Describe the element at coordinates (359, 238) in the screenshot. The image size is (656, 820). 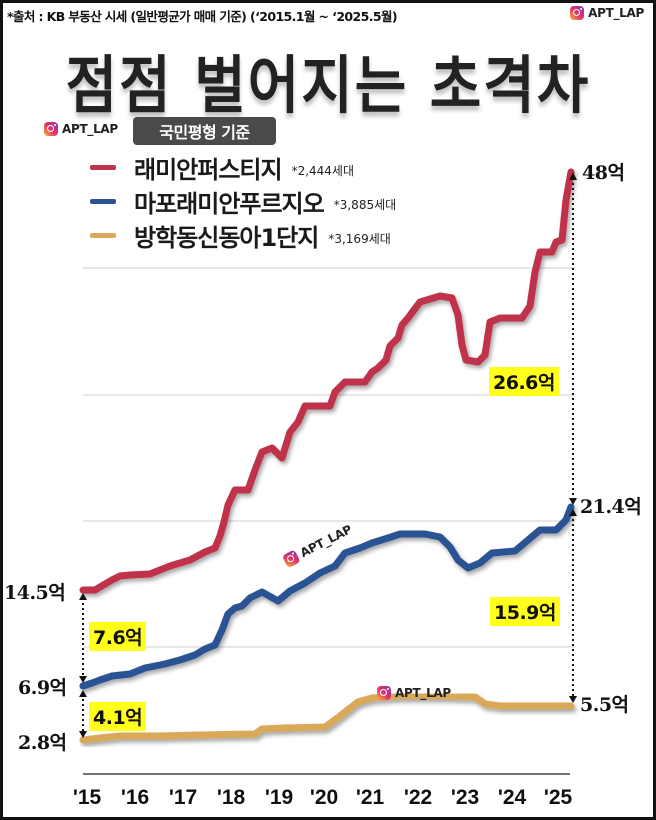
I see `legend-note: *3,169세대` at that location.